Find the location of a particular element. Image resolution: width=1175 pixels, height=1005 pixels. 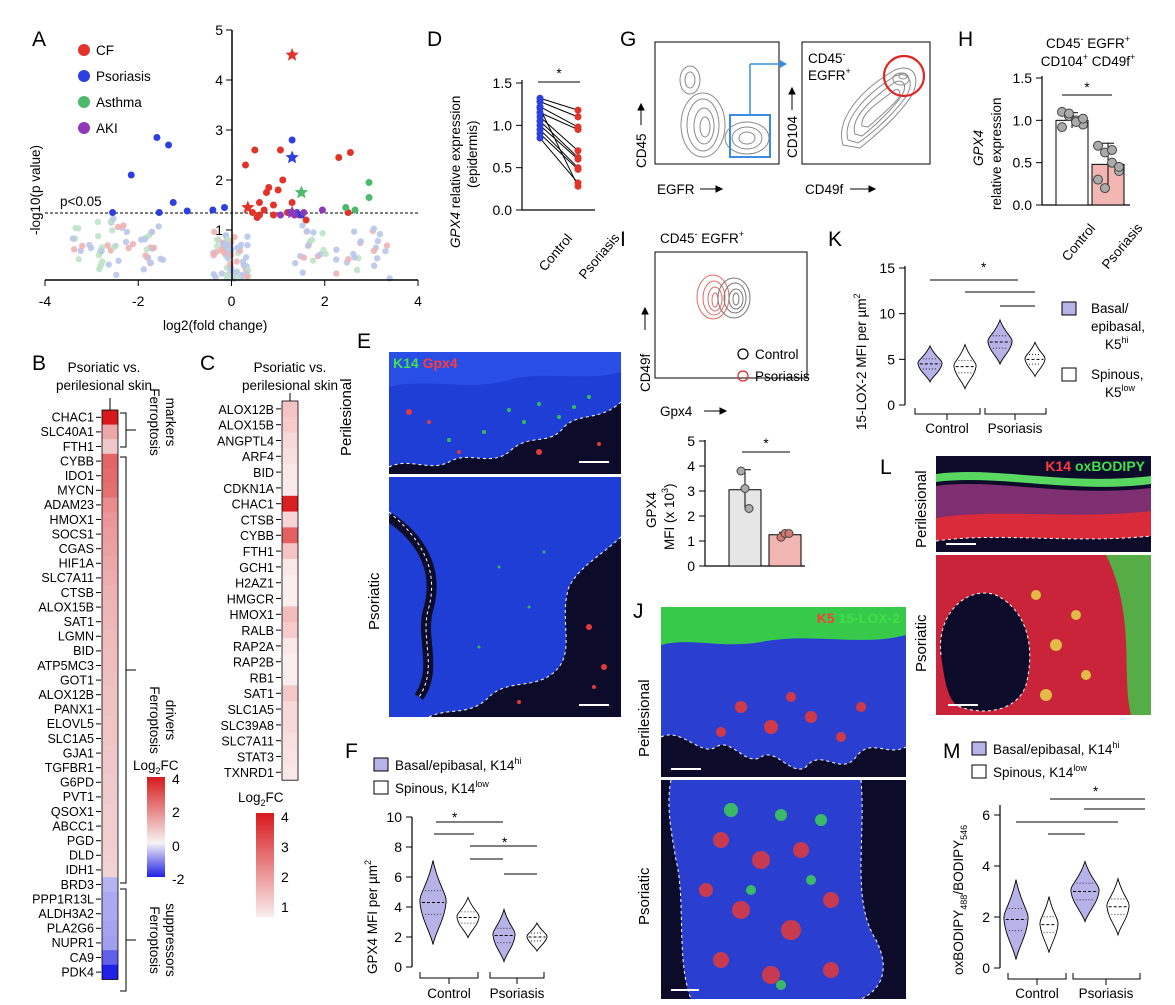

b-gene-atp5mc3: ATP5MC3 is located at coordinates (65, 666).